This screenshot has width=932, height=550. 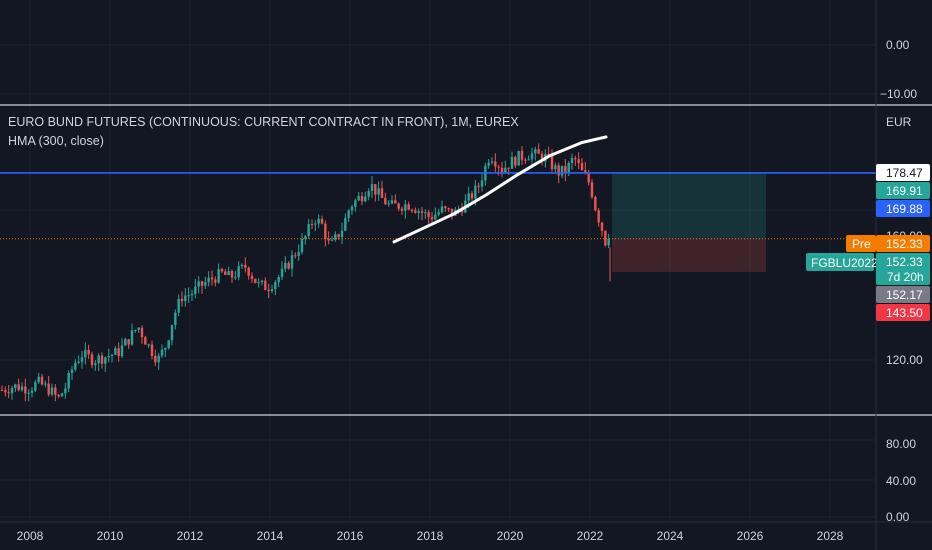 What do you see at coordinates (270, 536) in the screenshot?
I see `time-tick-2014: 2014` at bounding box center [270, 536].